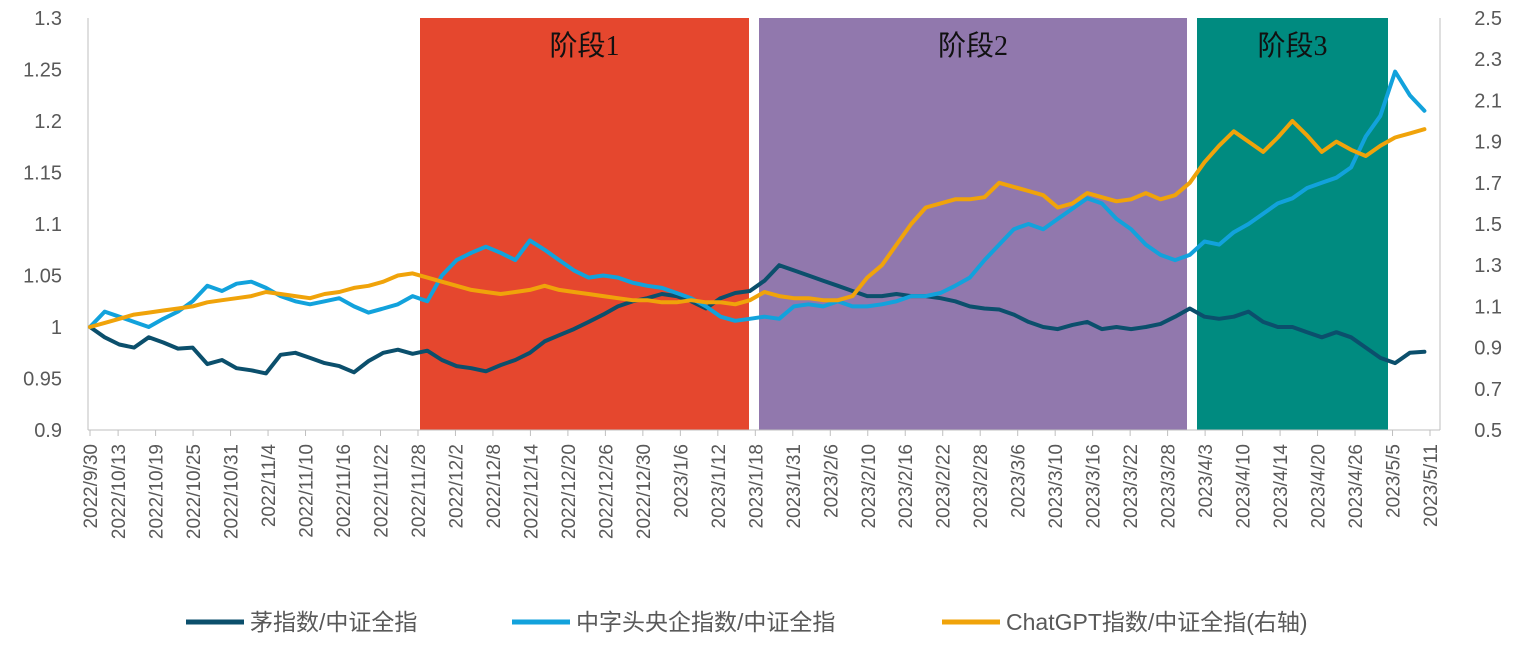 Image resolution: width=1521 pixels, height=645 pixels. Describe the element at coordinates (606, 491) in the screenshot. I see `x-tick-label: 2022/12/26` at that location.